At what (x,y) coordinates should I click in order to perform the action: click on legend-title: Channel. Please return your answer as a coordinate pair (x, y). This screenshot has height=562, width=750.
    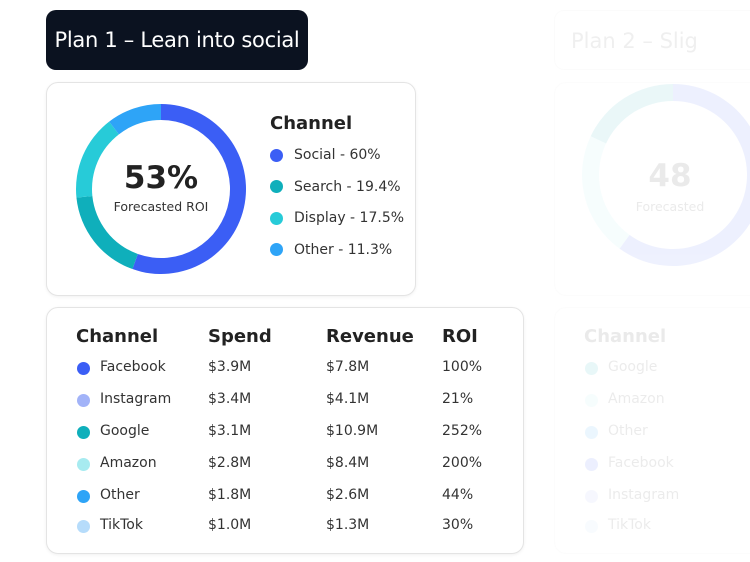
    Looking at the image, I should click on (311, 123).